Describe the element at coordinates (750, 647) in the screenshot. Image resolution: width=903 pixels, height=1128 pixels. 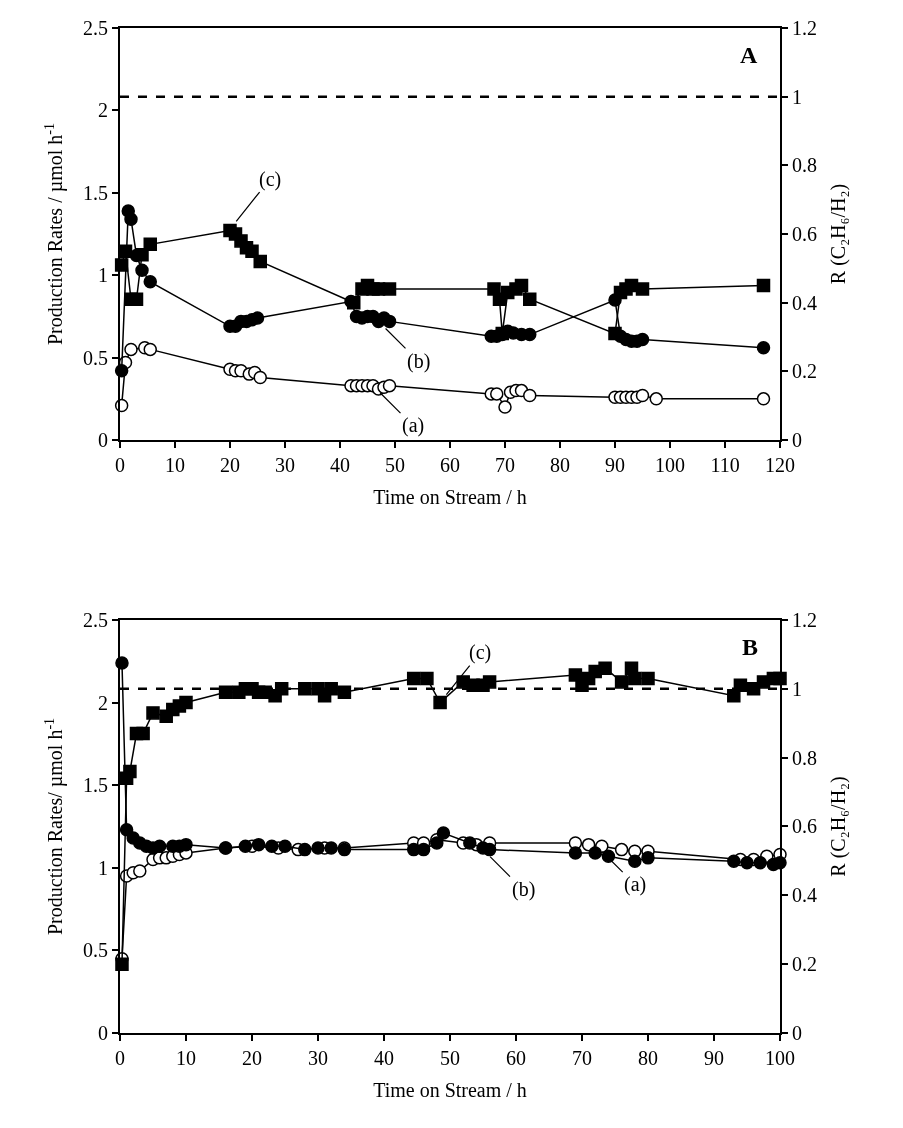
I see `text: B` at that location.